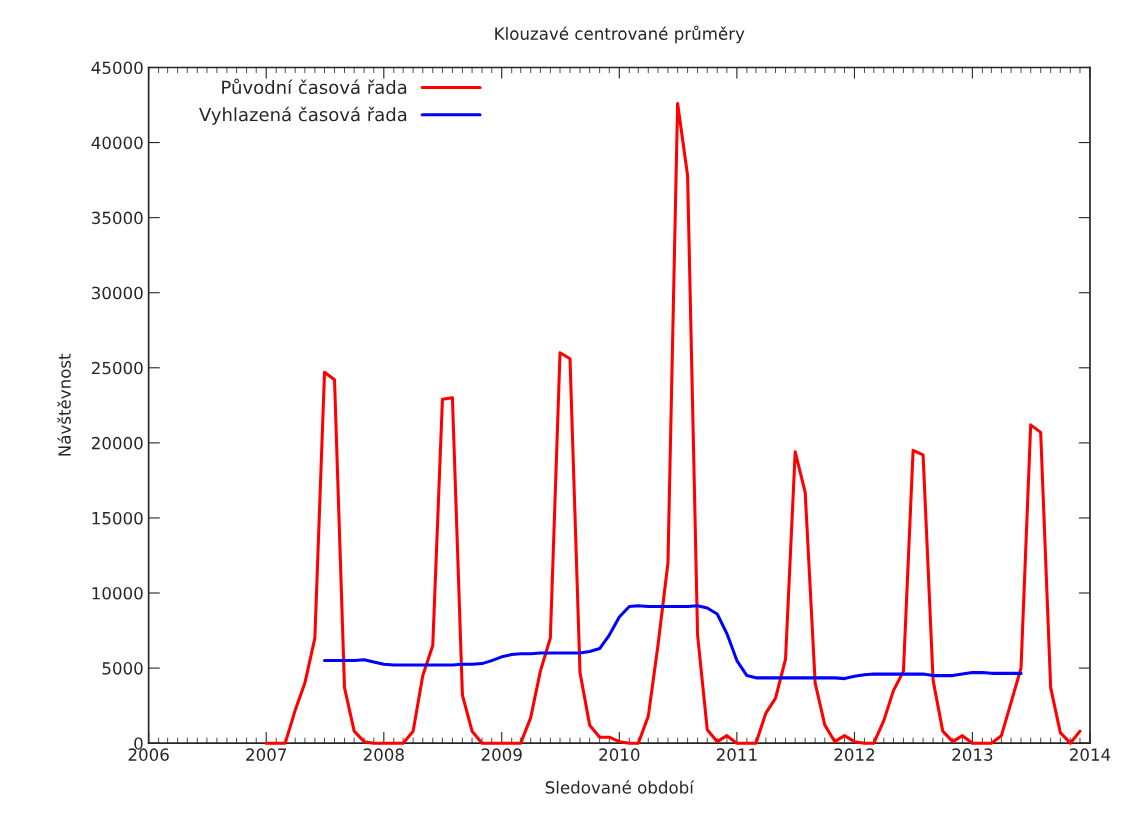 The height and width of the screenshot is (823, 1126). I want to click on y-tick-label: 0, so click(138, 743).